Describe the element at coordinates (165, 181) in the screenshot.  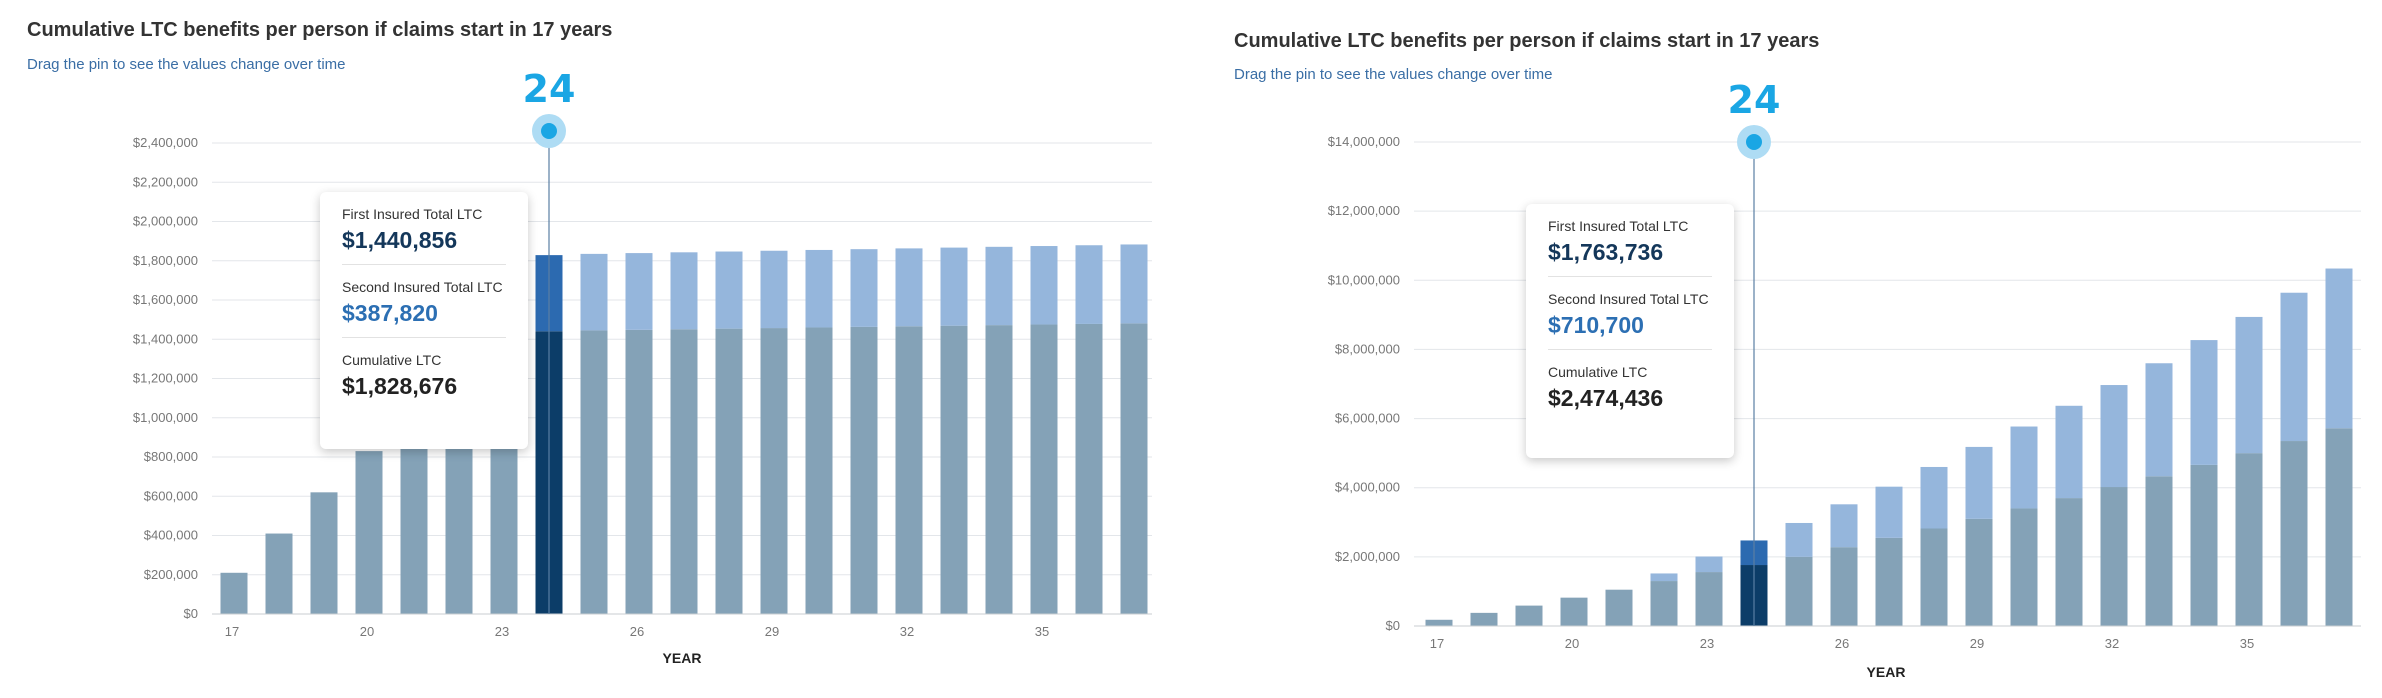
I see `y-tick-label: $2,200,000` at that location.